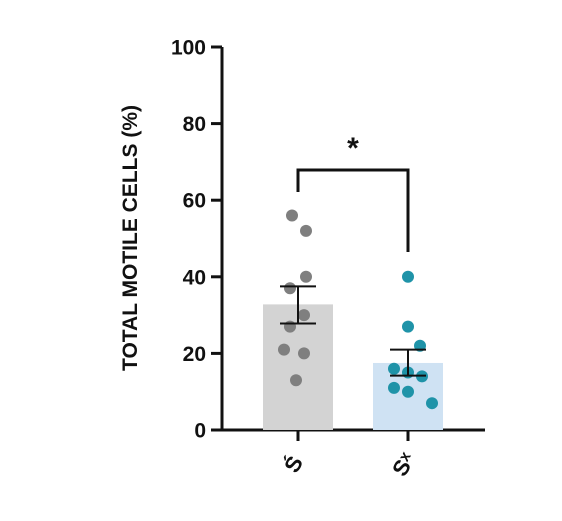 Image resolution: width=562 pixels, height=521 pixels. What do you see at coordinates (353, 331) in the screenshot?
I see `errorbars-layer` at bounding box center [353, 331].